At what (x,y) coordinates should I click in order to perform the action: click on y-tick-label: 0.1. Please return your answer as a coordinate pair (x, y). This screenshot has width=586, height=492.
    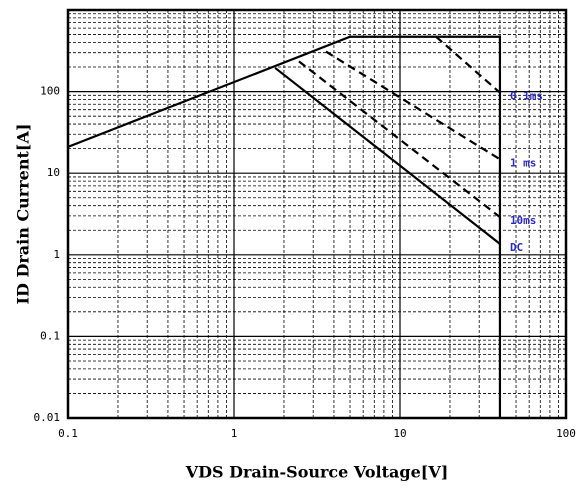
    Looking at the image, I should click on (50, 335).